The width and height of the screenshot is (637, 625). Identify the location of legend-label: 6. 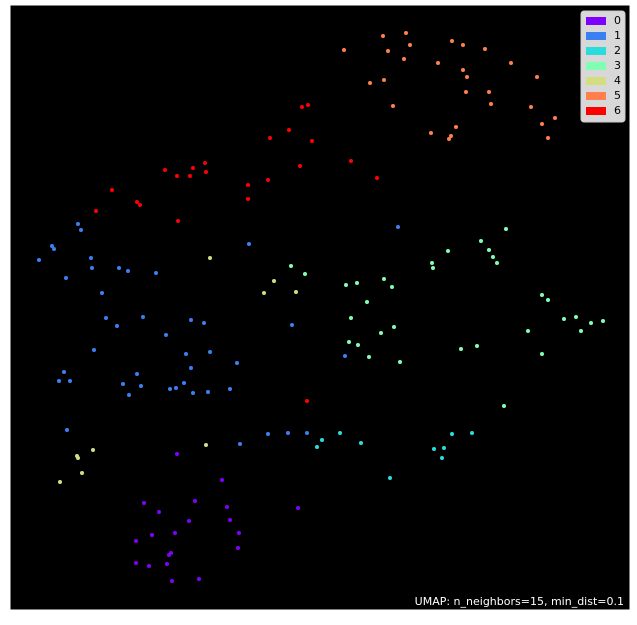
(617, 110).